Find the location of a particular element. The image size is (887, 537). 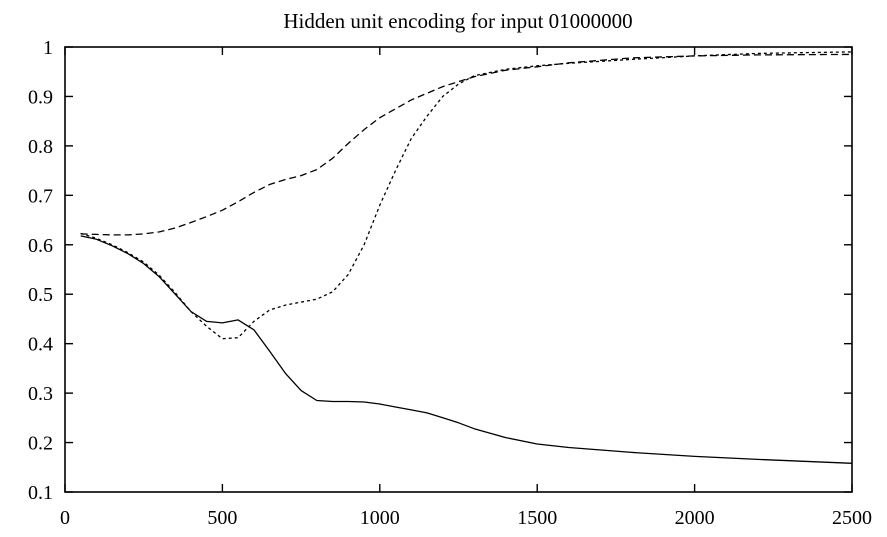

y-tick-label: 0.1 is located at coordinates (40, 493).